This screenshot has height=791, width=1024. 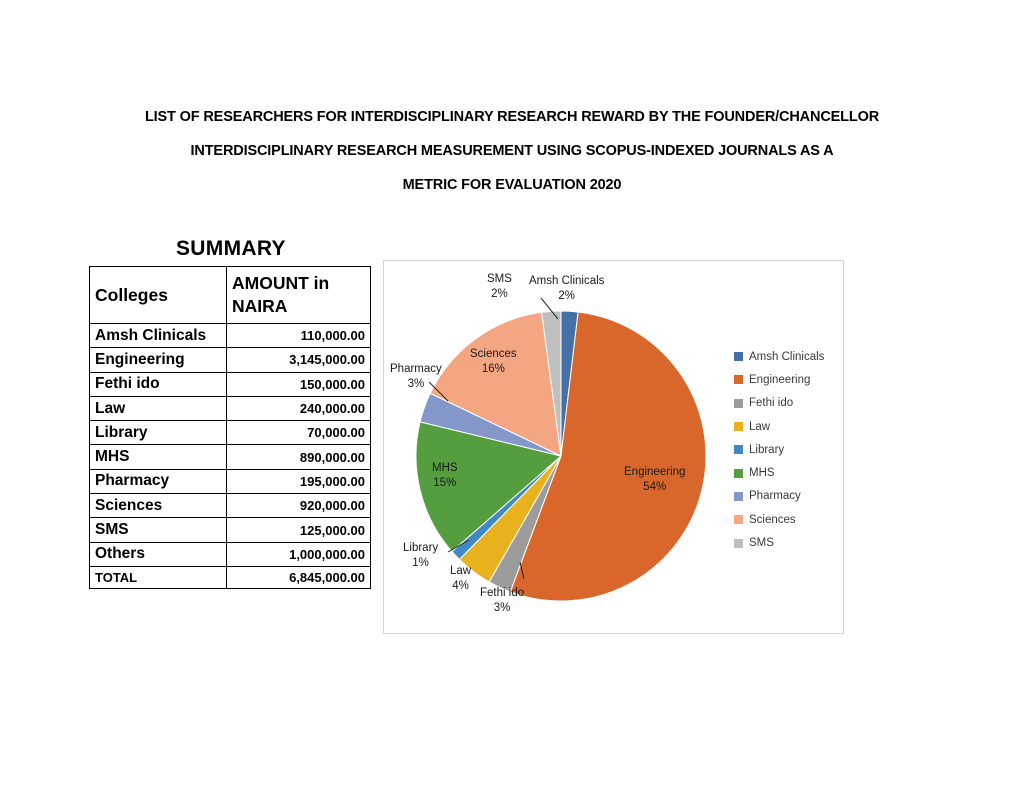 I want to click on row-amount: 1,000,000.00, so click(x=298, y=554).